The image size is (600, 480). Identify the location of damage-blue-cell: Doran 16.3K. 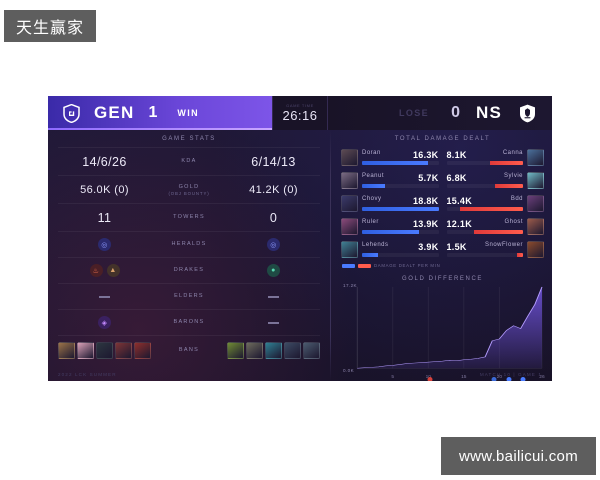
(400, 157).